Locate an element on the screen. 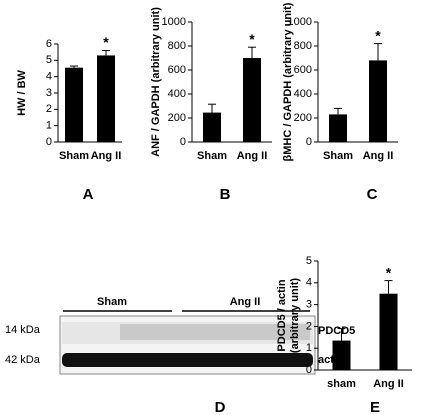  group-label: Ang II is located at coordinates (245, 302).